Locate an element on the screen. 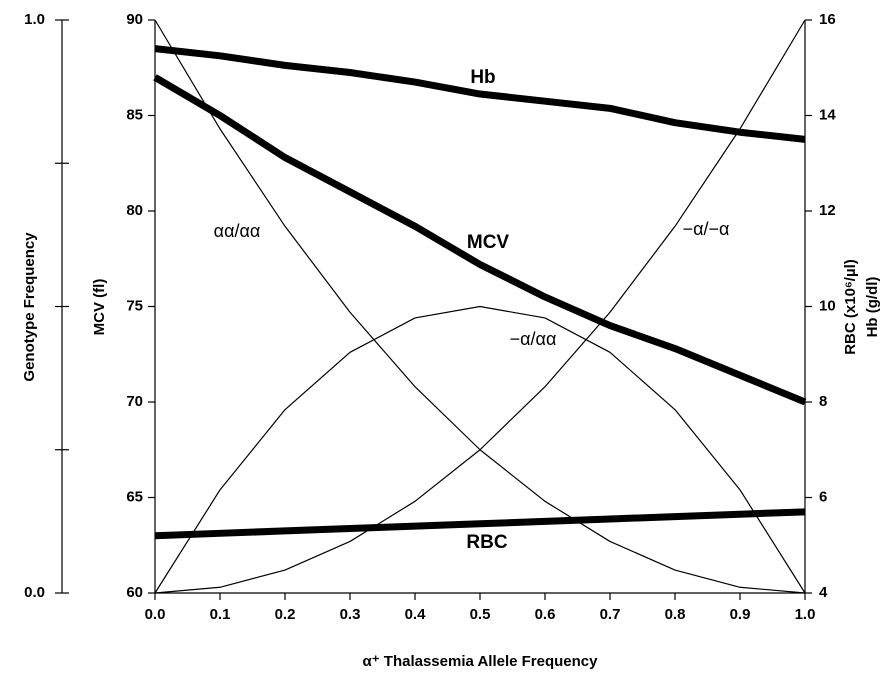 Image resolution: width=890 pixels, height=677 pixels. x-tick-label: 0.6 is located at coordinates (545, 614).